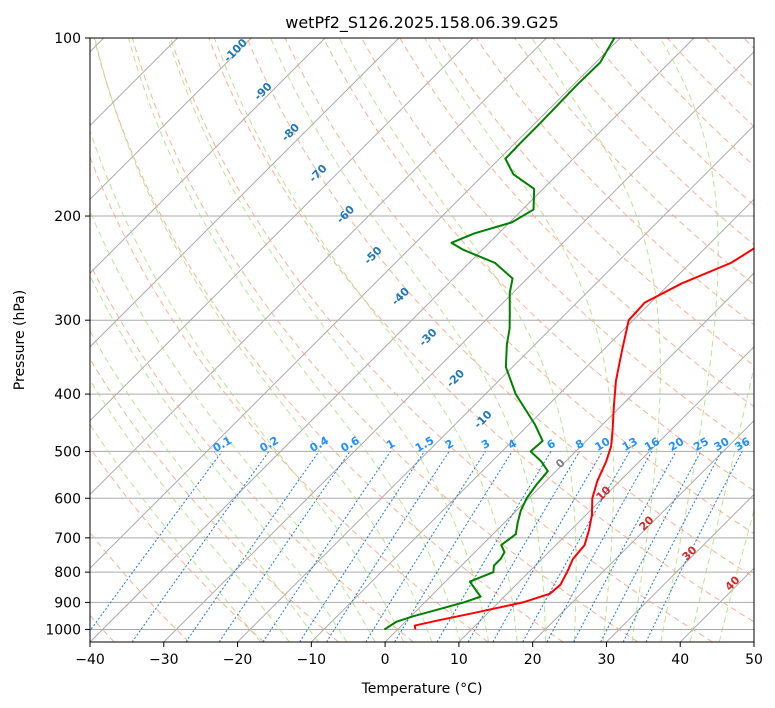 This screenshot has height=708, width=775. I want to click on x-tick-label: 10, so click(459, 660).